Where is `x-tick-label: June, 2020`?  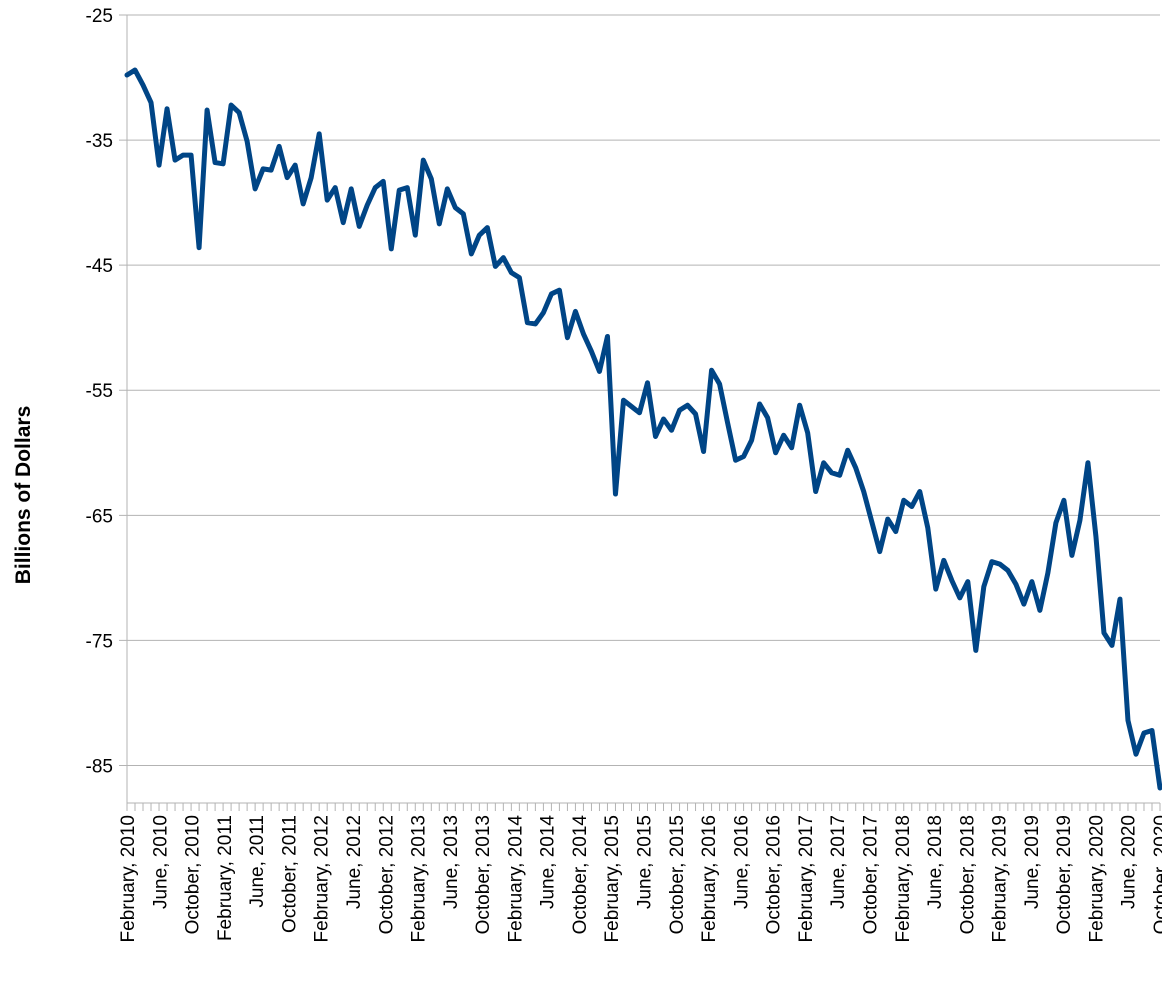
x-tick-label: June, 2020 is located at coordinates (1129, 862).